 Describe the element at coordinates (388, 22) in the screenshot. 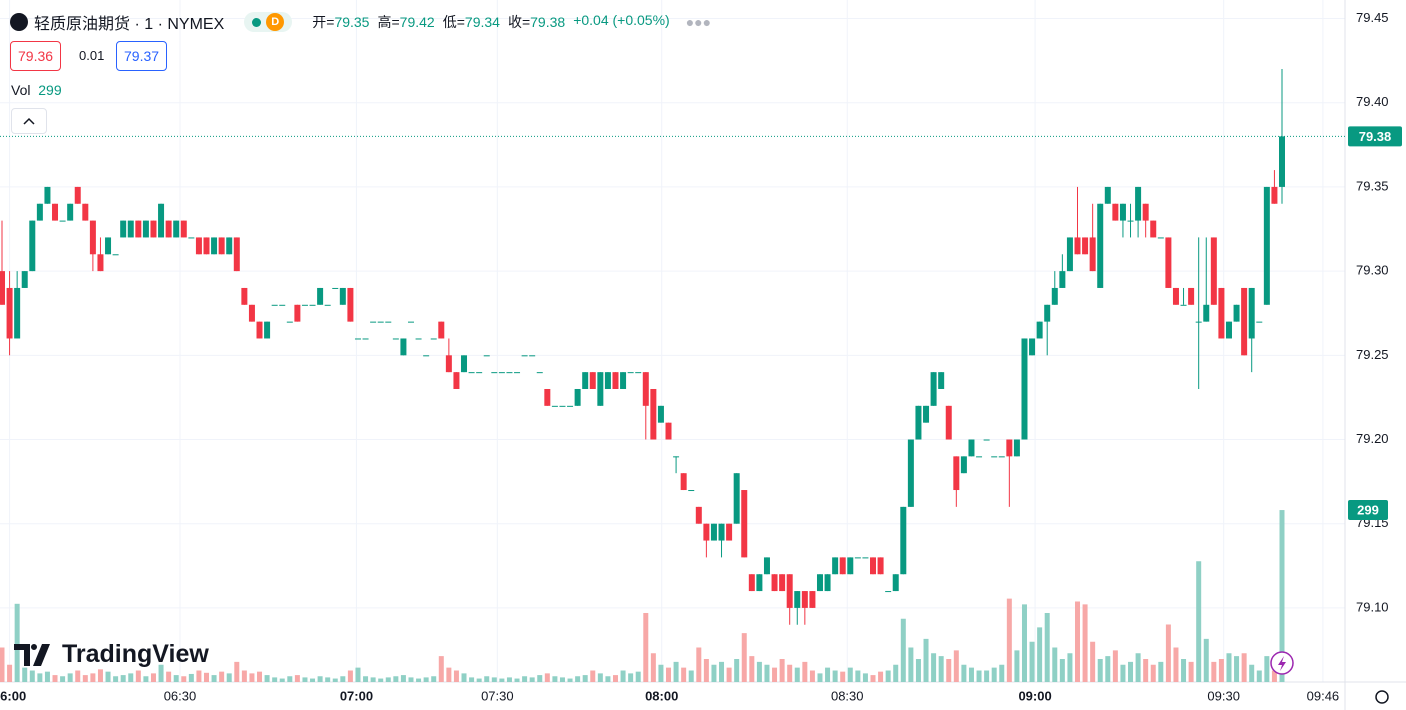

I see `ohlc-label: 高=` at that location.